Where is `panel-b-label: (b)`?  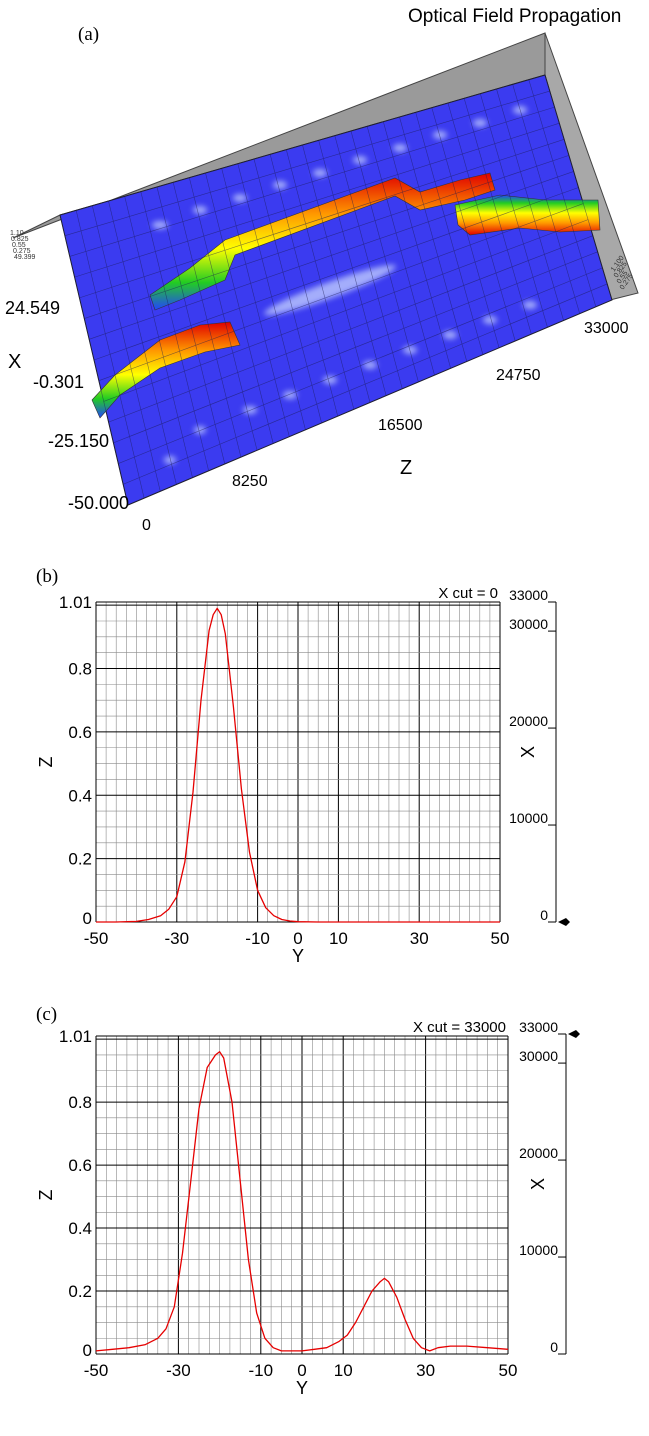 panel-b-label: (b) is located at coordinates (47, 576).